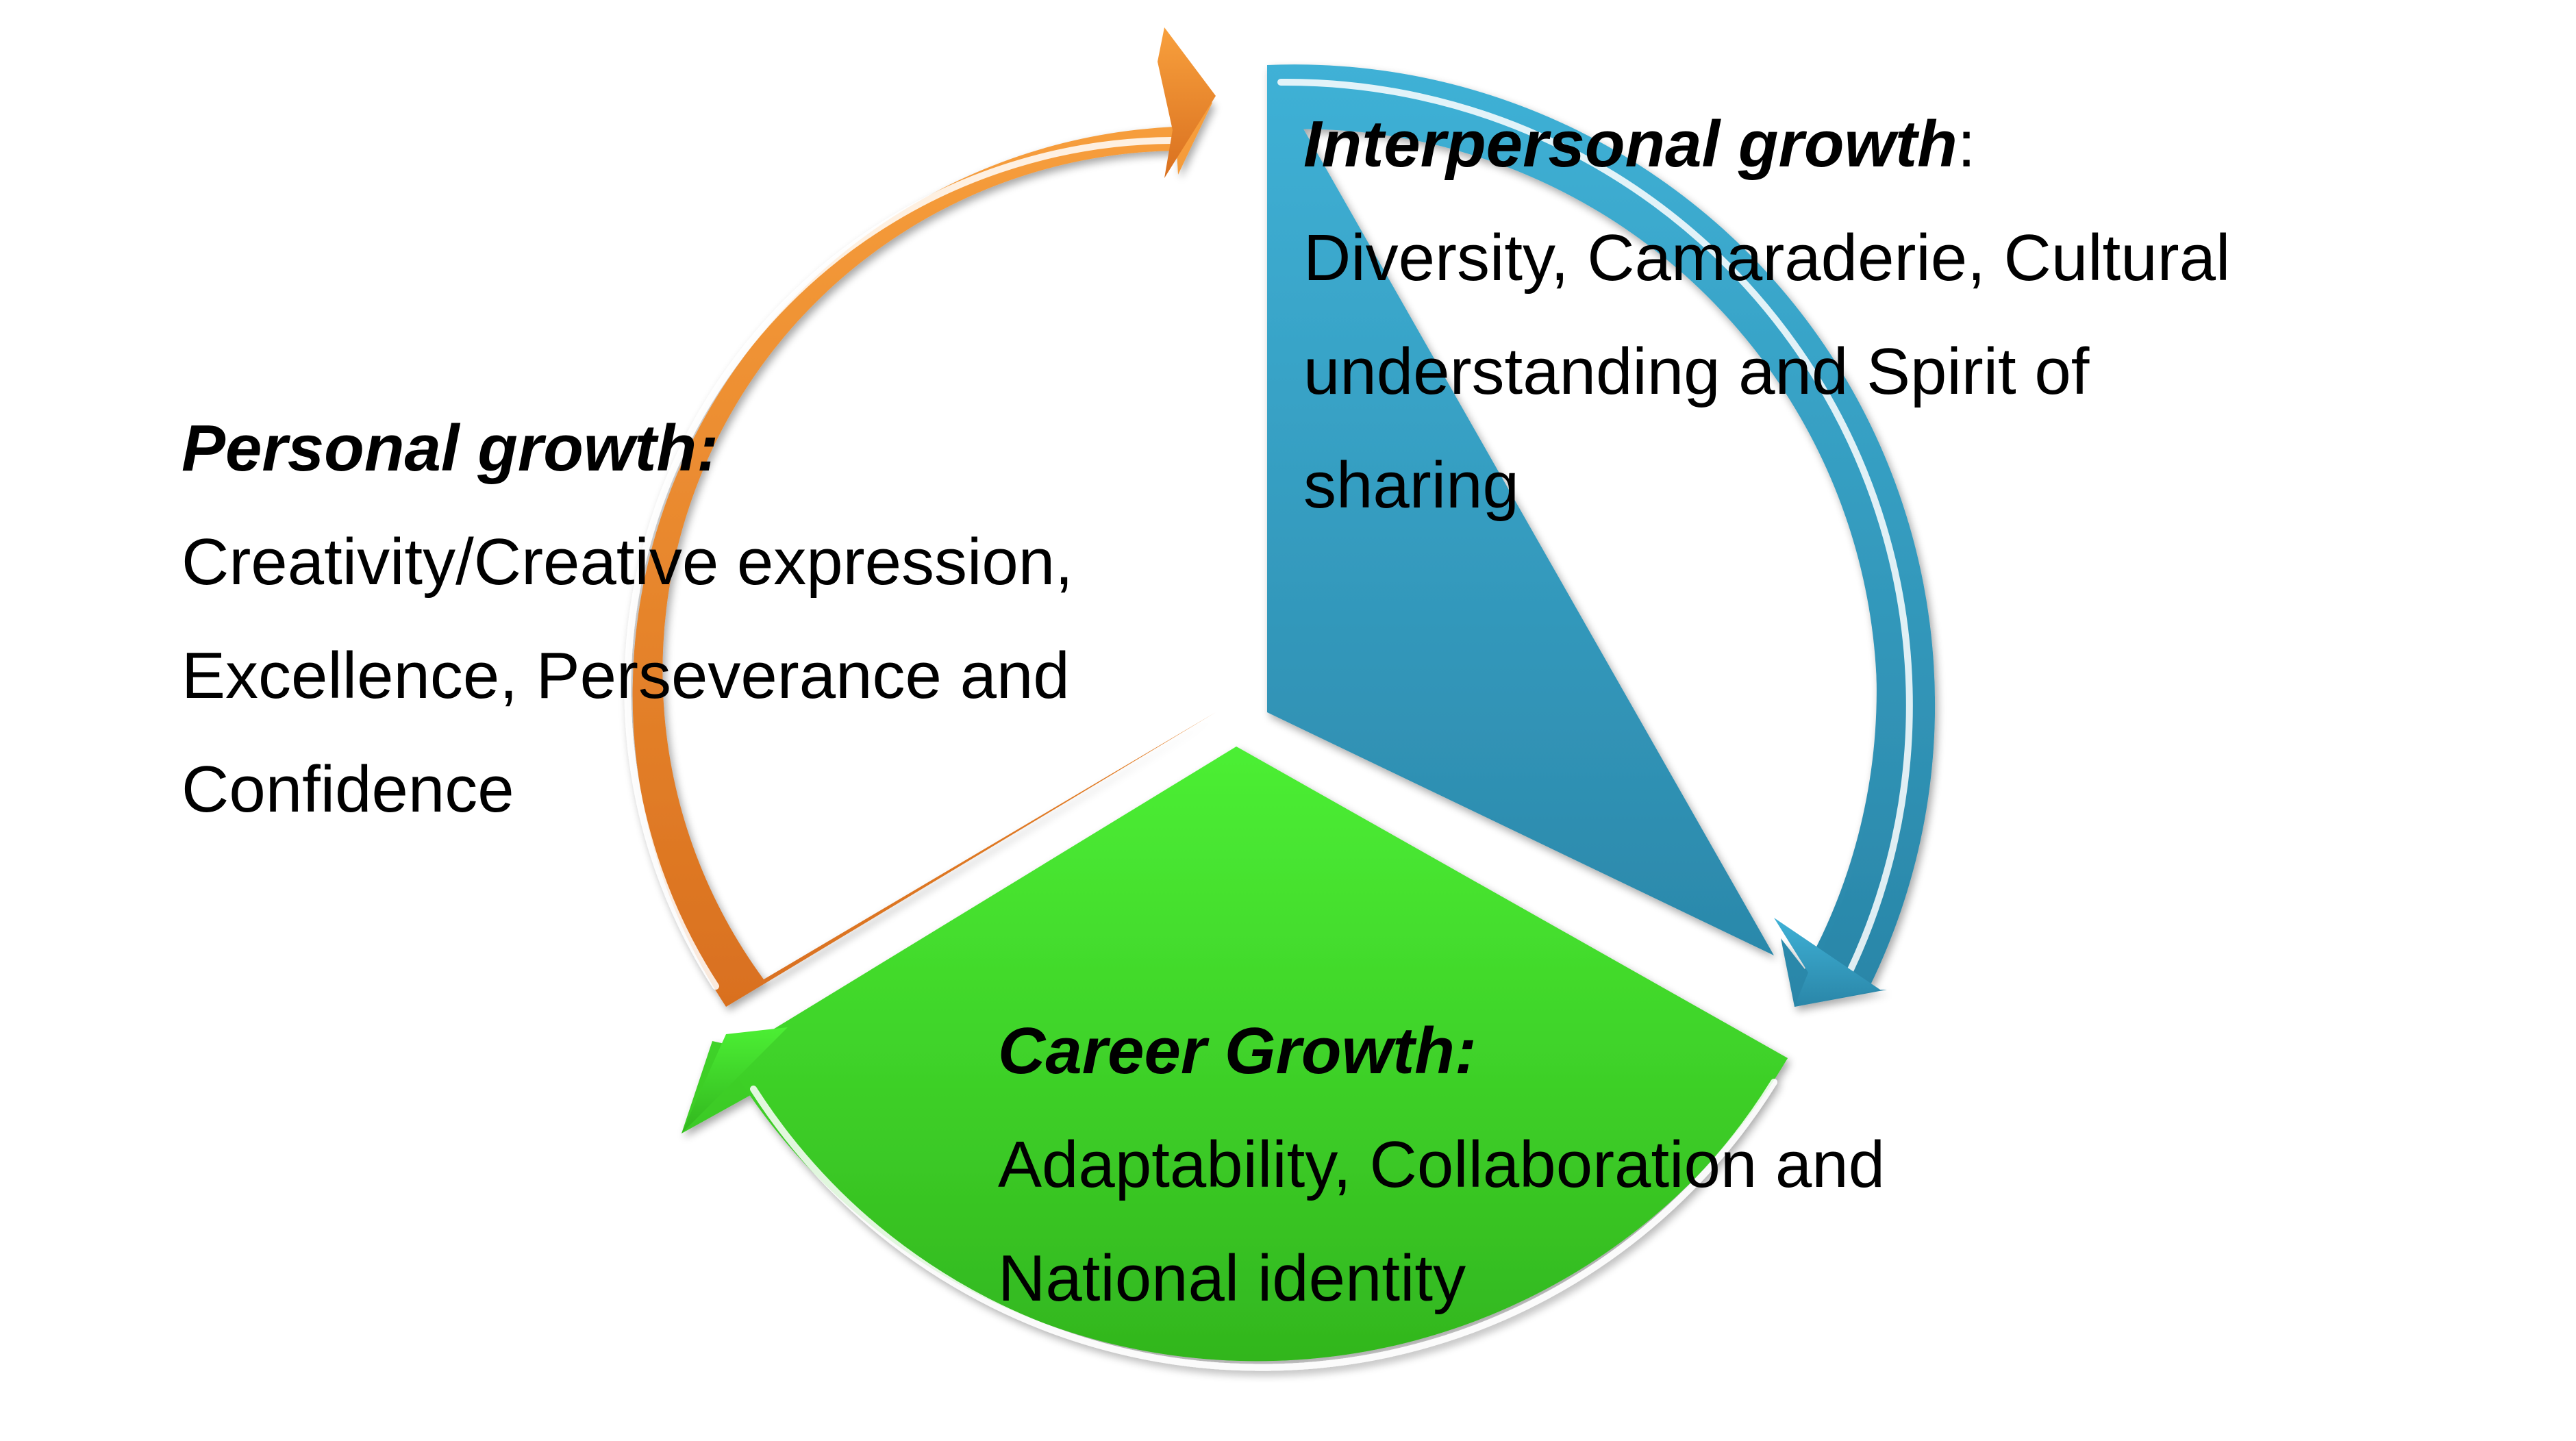 This screenshot has width=2576, height=1441. I want to click on interpersonal-growth-heading: Interpersonal growth:, so click(1766, 144).